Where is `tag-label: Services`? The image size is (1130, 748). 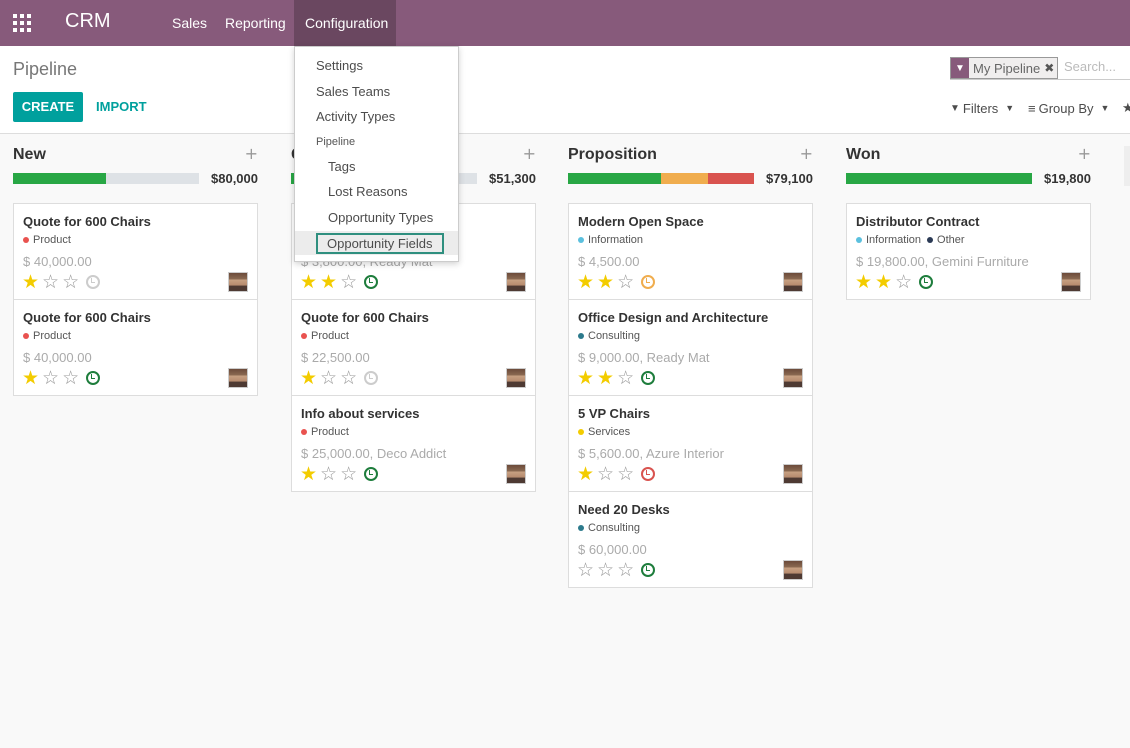
tag-label: Services is located at coordinates (609, 432).